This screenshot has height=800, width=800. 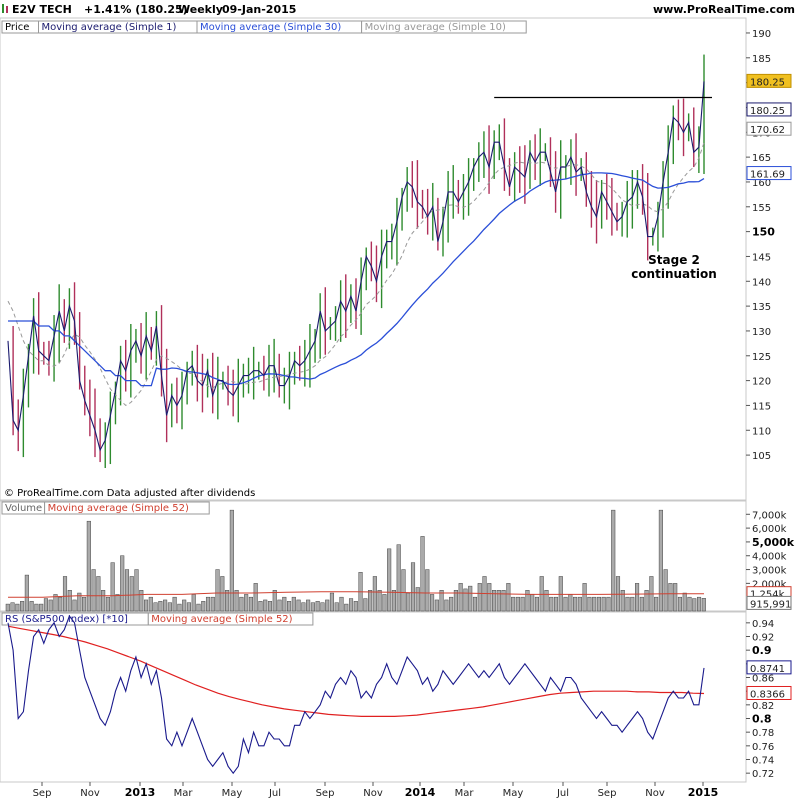 What do you see at coordinates (607, 793) in the screenshot?
I see `x-tick-label: Sep` at bounding box center [607, 793].